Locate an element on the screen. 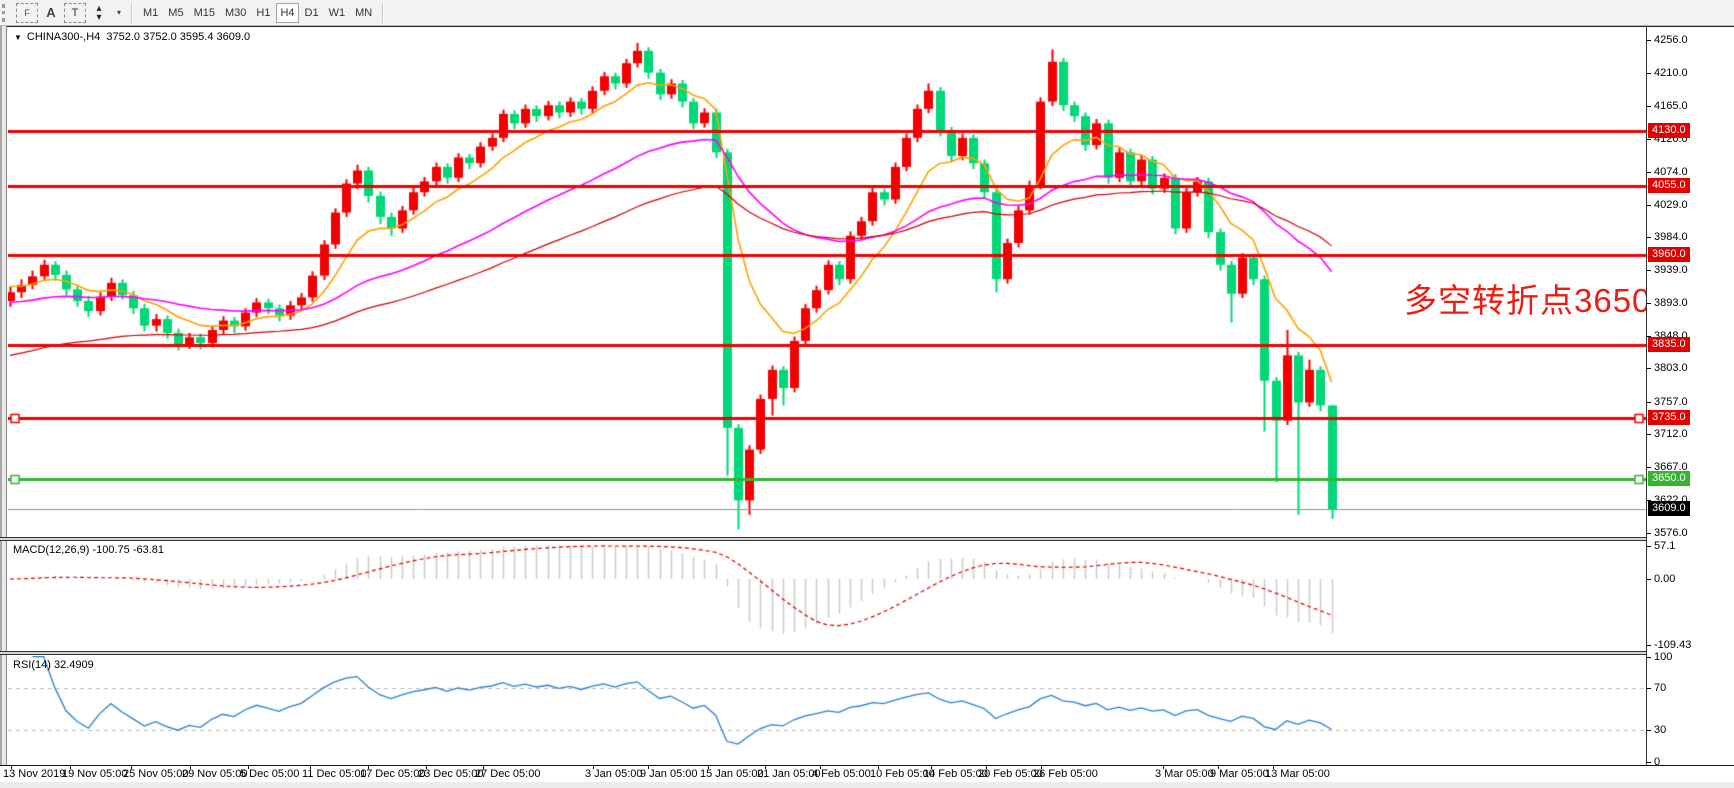  macd-axis-tick-label: -109.43 is located at coordinates (1673, 645).